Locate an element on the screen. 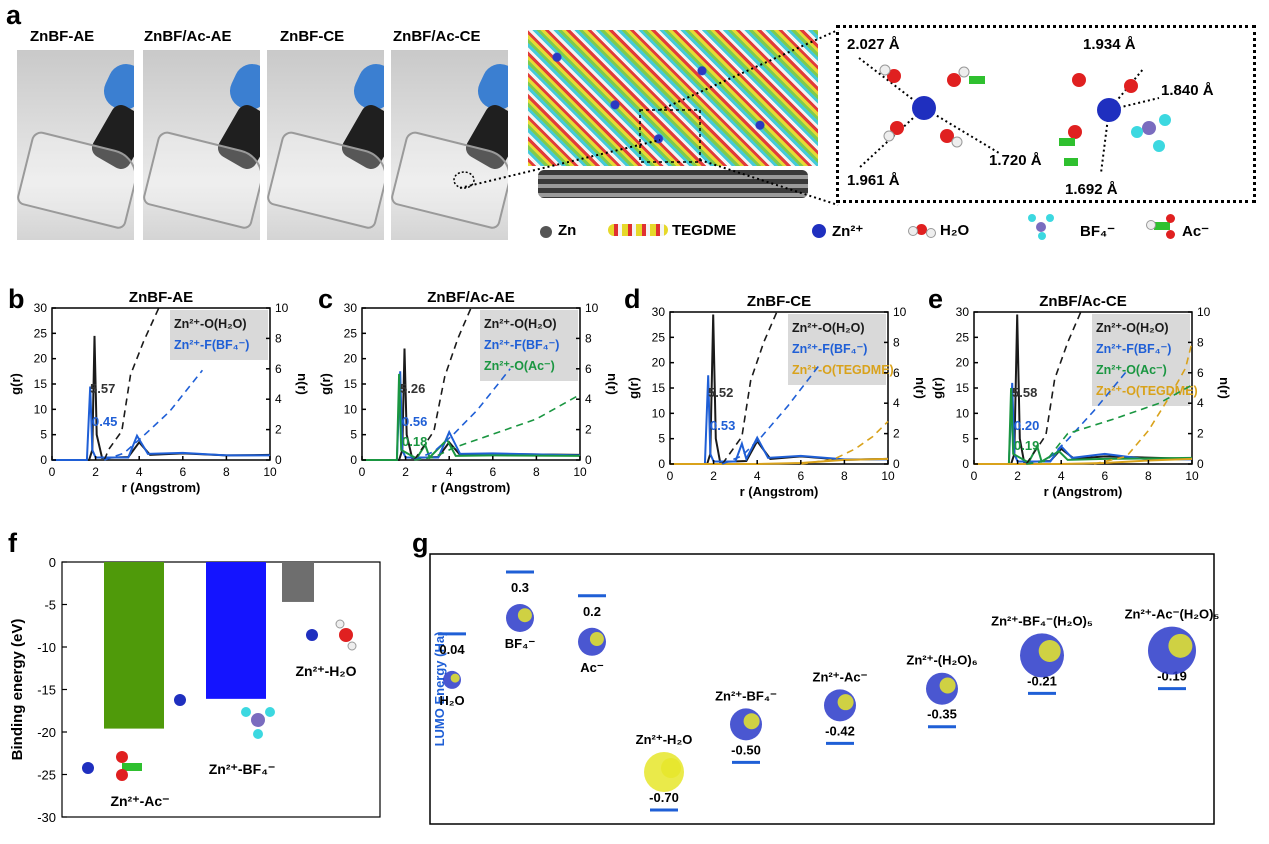  lumo-value-label: 0.2 is located at coordinates (592, 611).